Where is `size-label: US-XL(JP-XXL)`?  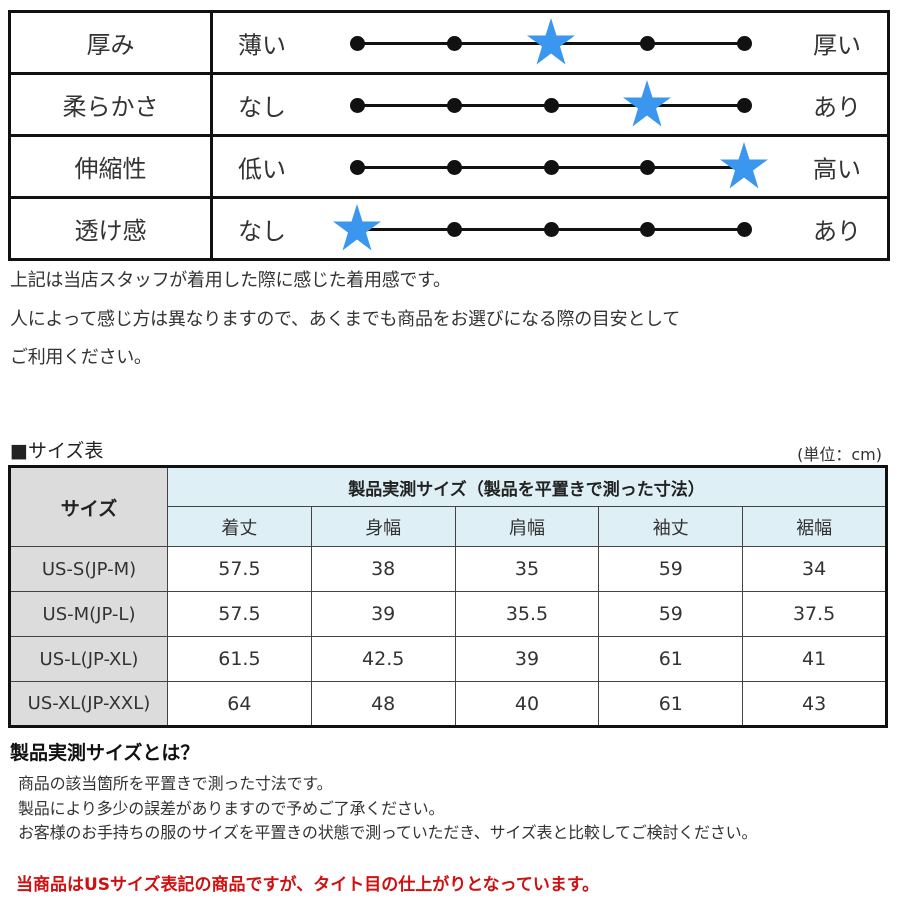 size-label: US-XL(JP-XXL) is located at coordinates (88, 704).